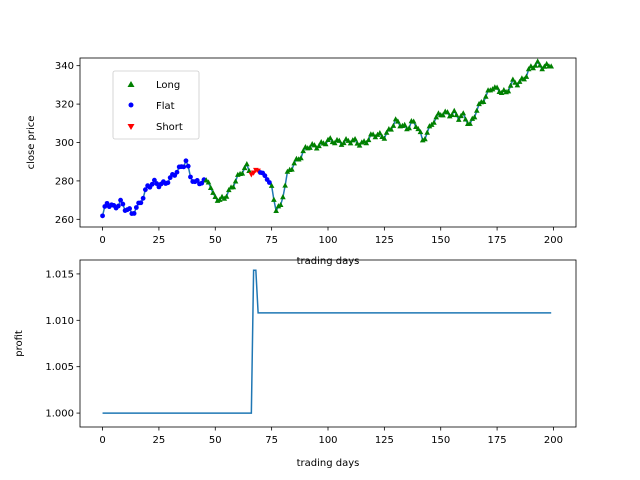  Describe the element at coordinates (131, 127) in the screenshot. I see `legend-short-marker` at that location.